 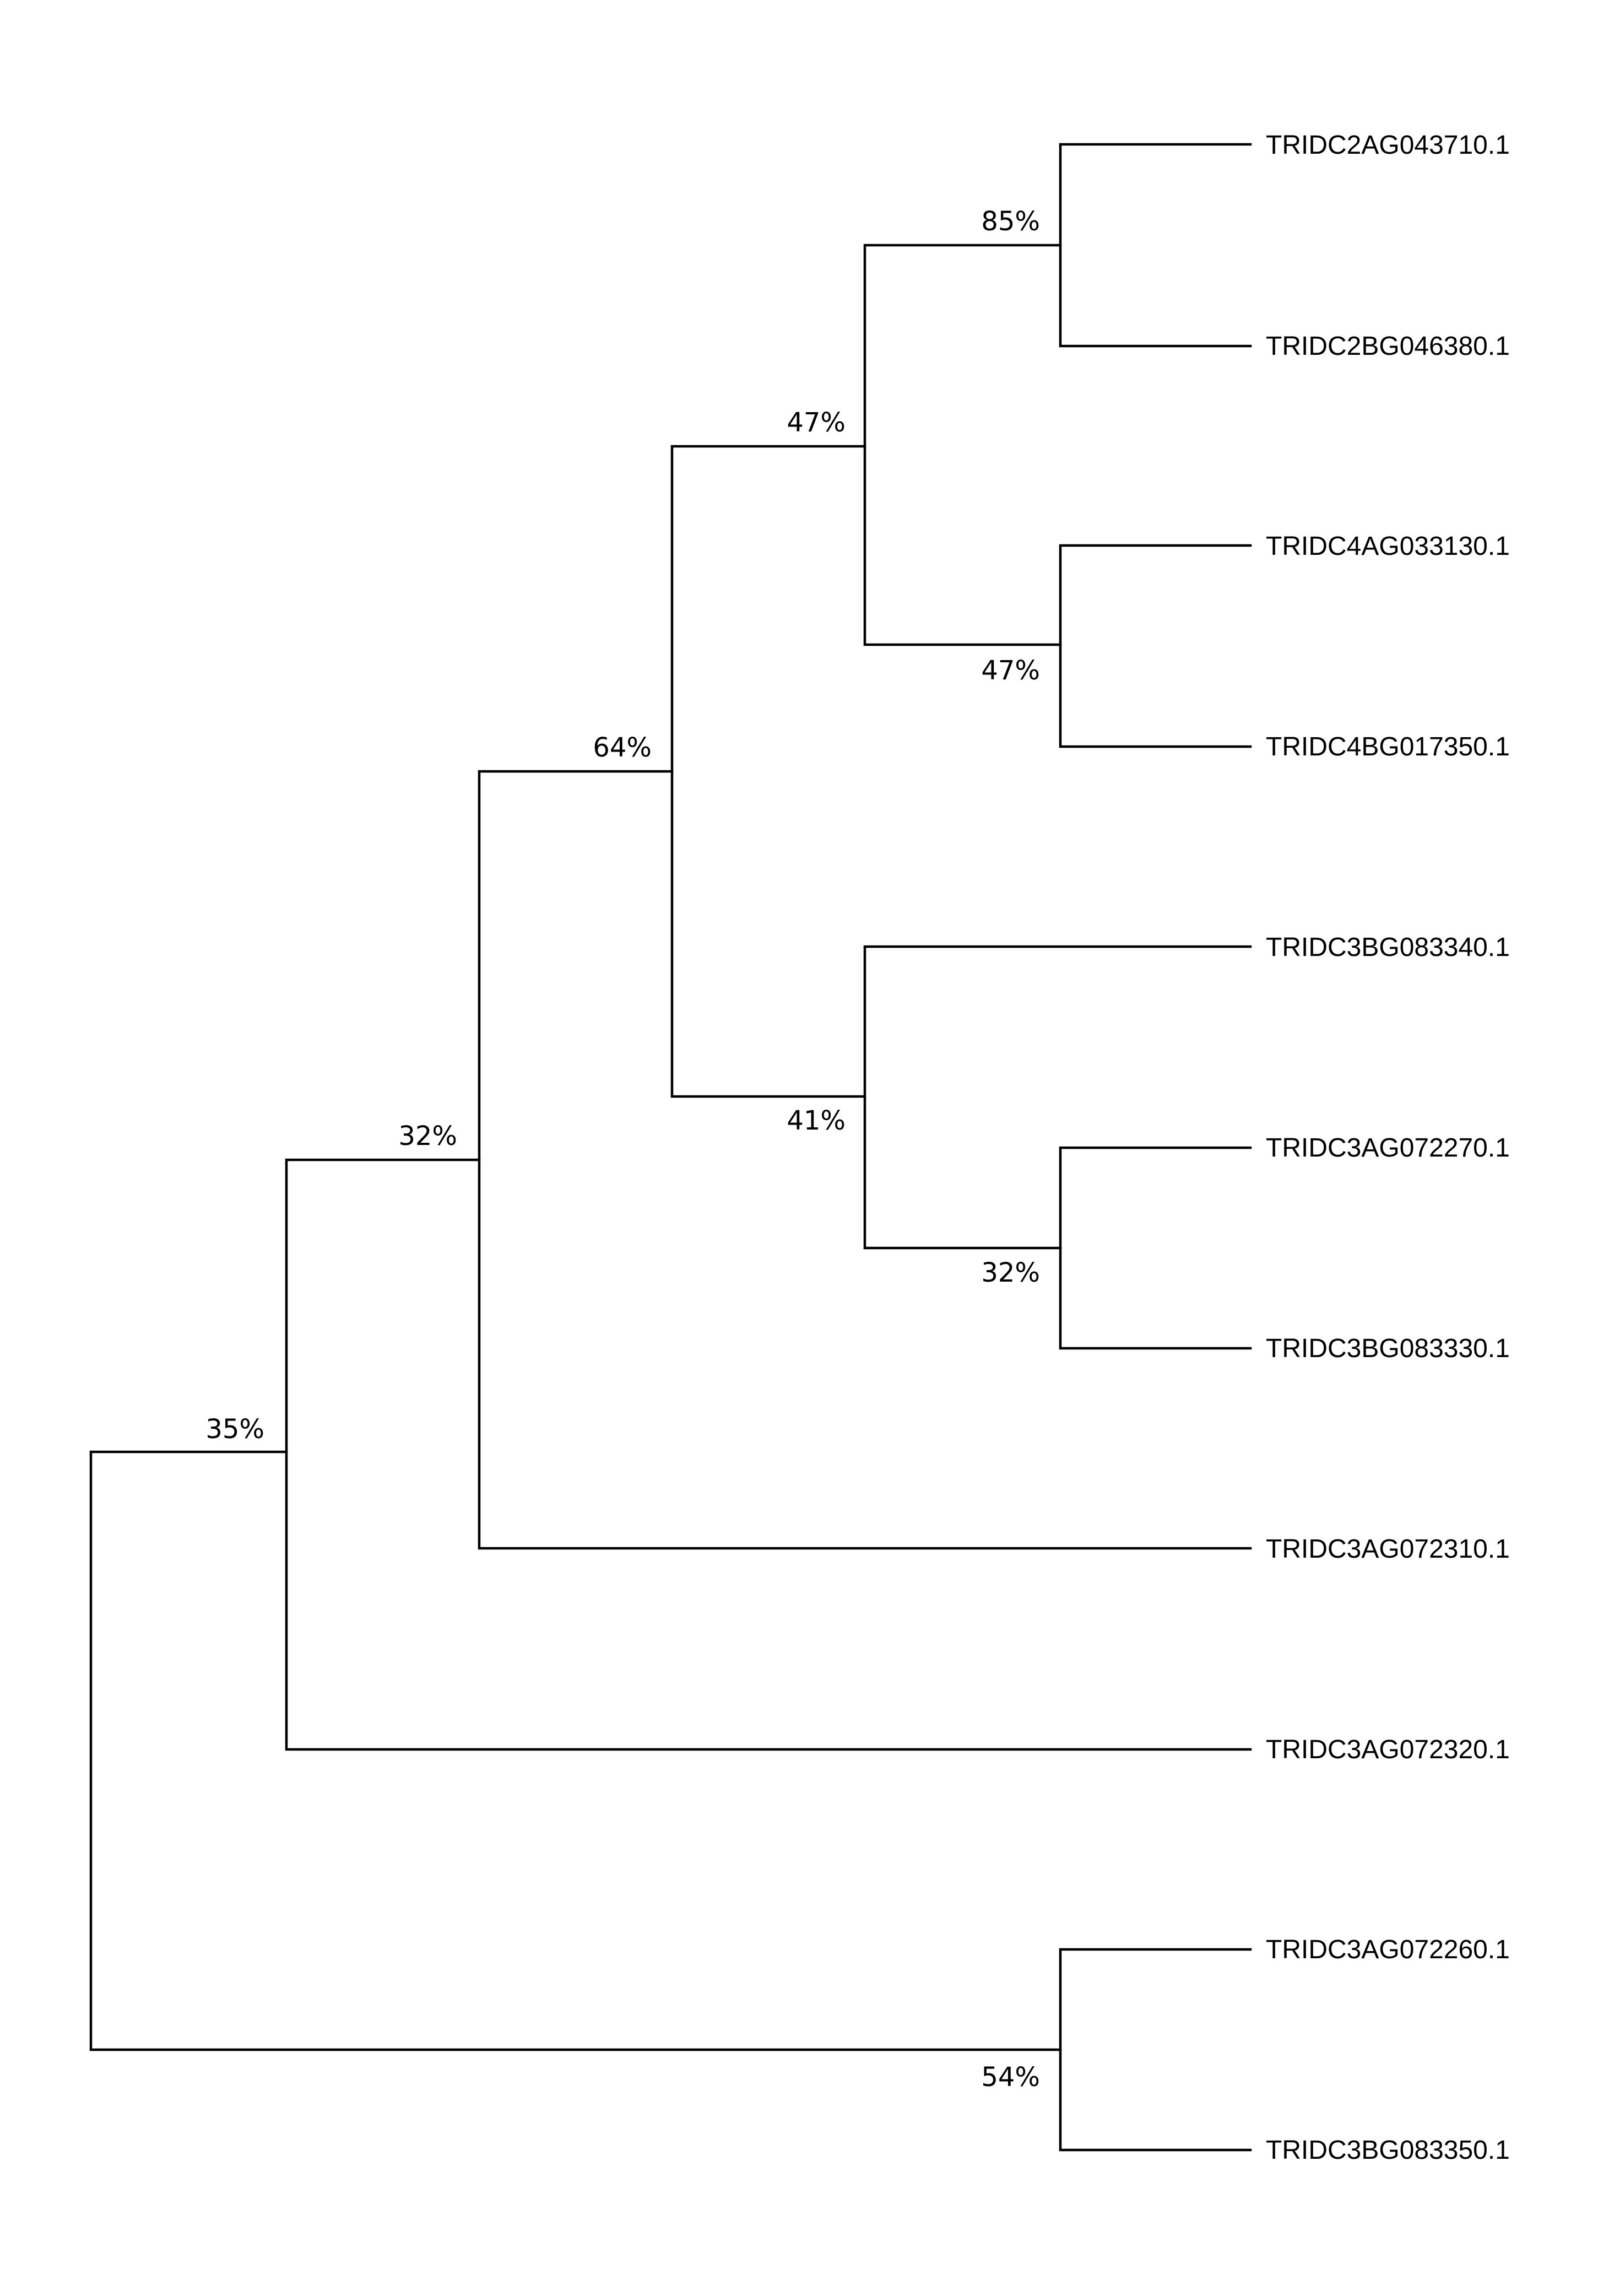 What do you see at coordinates (1388, 947) in the screenshot?
I see `tip-label: TRIDC3BG083340.1` at bounding box center [1388, 947].